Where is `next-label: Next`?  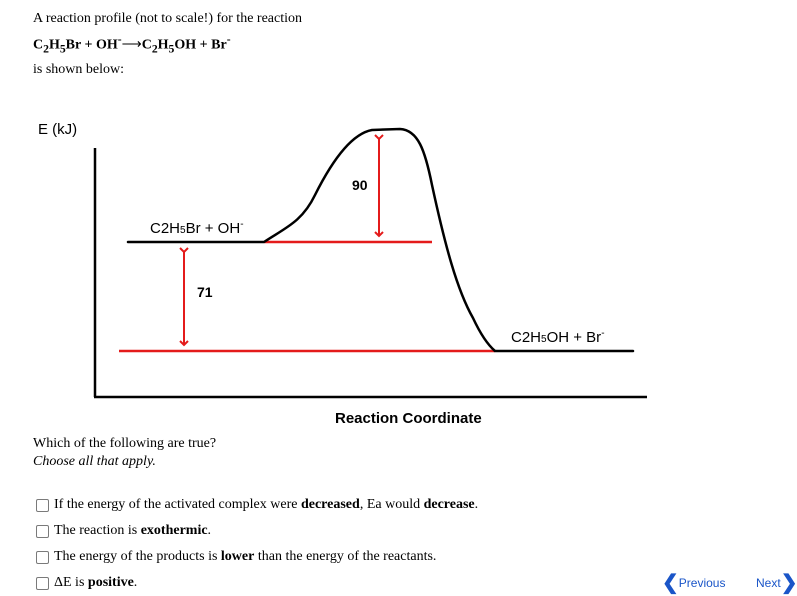 next-label: Next is located at coordinates (768, 583).